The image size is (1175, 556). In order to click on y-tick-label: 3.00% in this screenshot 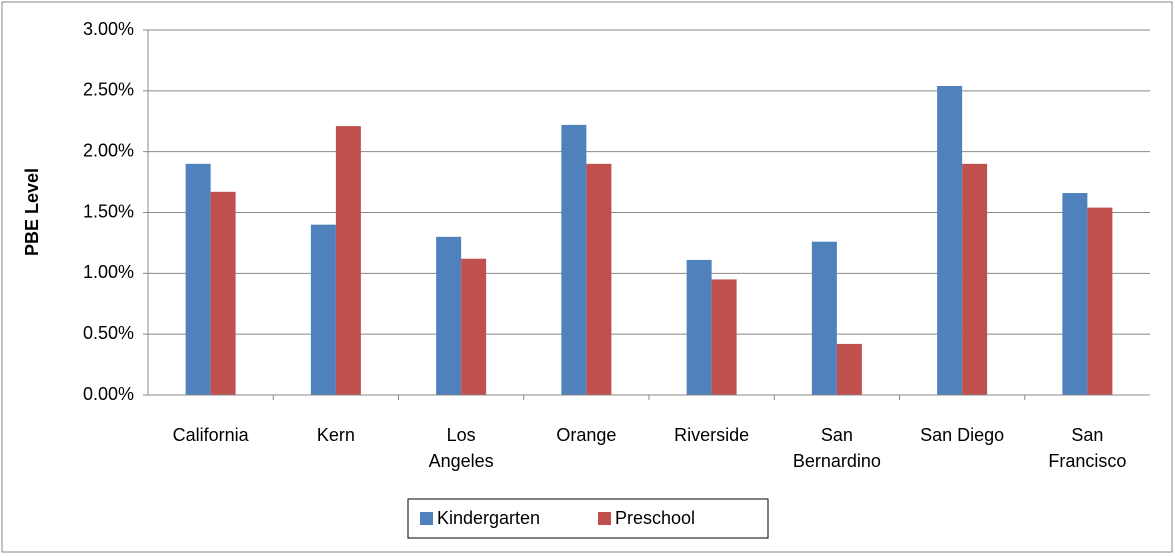, I will do `click(108, 29)`.